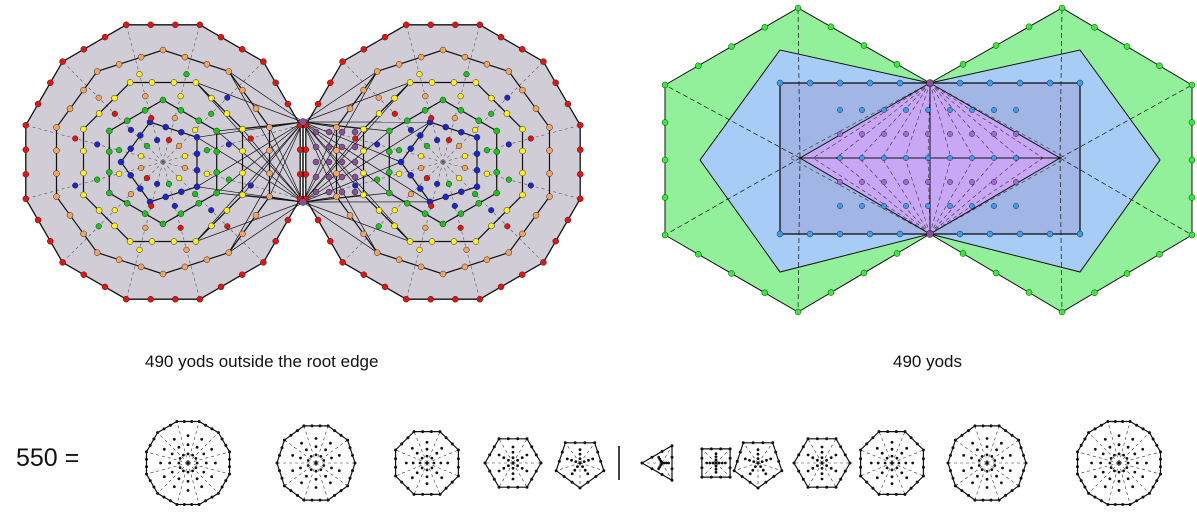 Image resolution: width=1197 pixels, height=531 pixels. I want to click on center-yod, so click(1119, 463).